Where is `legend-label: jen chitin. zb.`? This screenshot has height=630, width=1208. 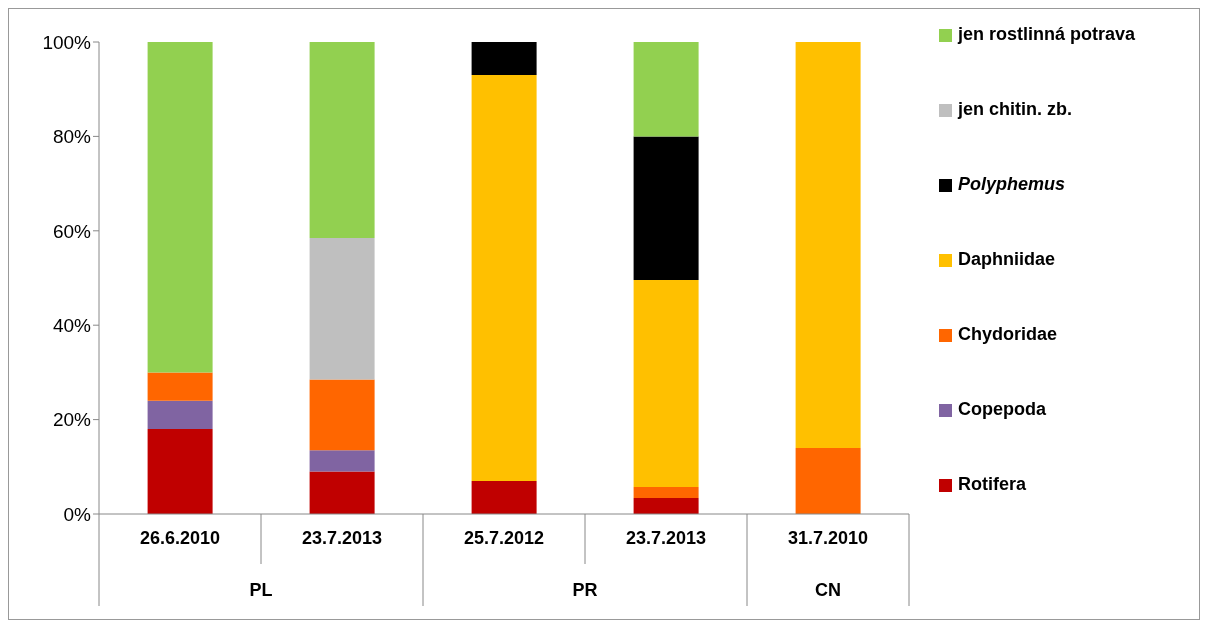 legend-label: jen chitin. zb. is located at coordinates (1015, 109).